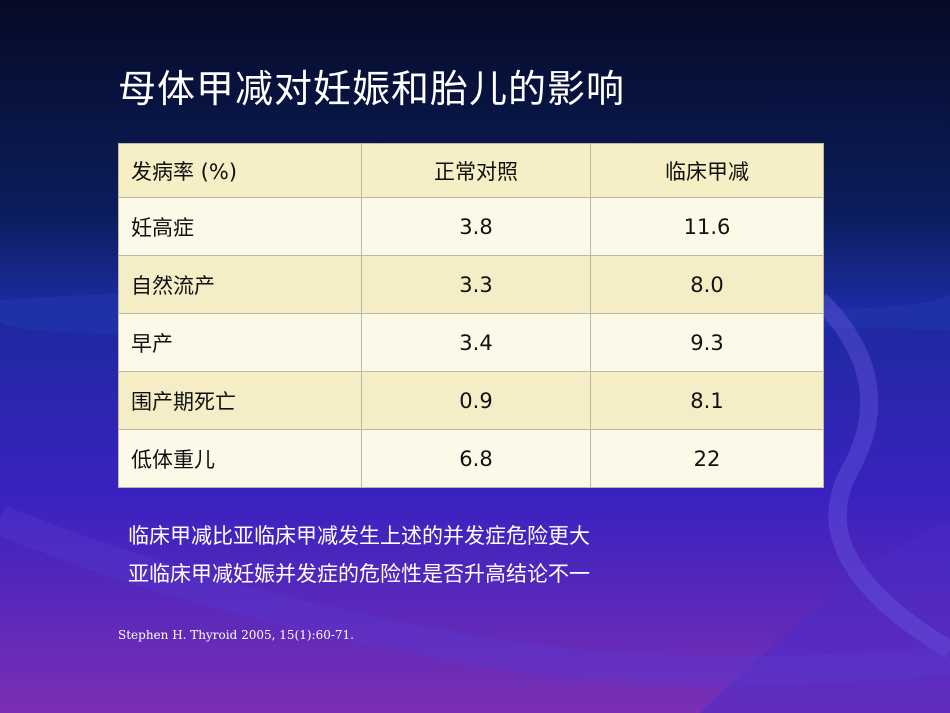 This screenshot has height=713, width=950. Describe the element at coordinates (707, 400) in the screenshot. I see `table-cell: 8.1` at that location.